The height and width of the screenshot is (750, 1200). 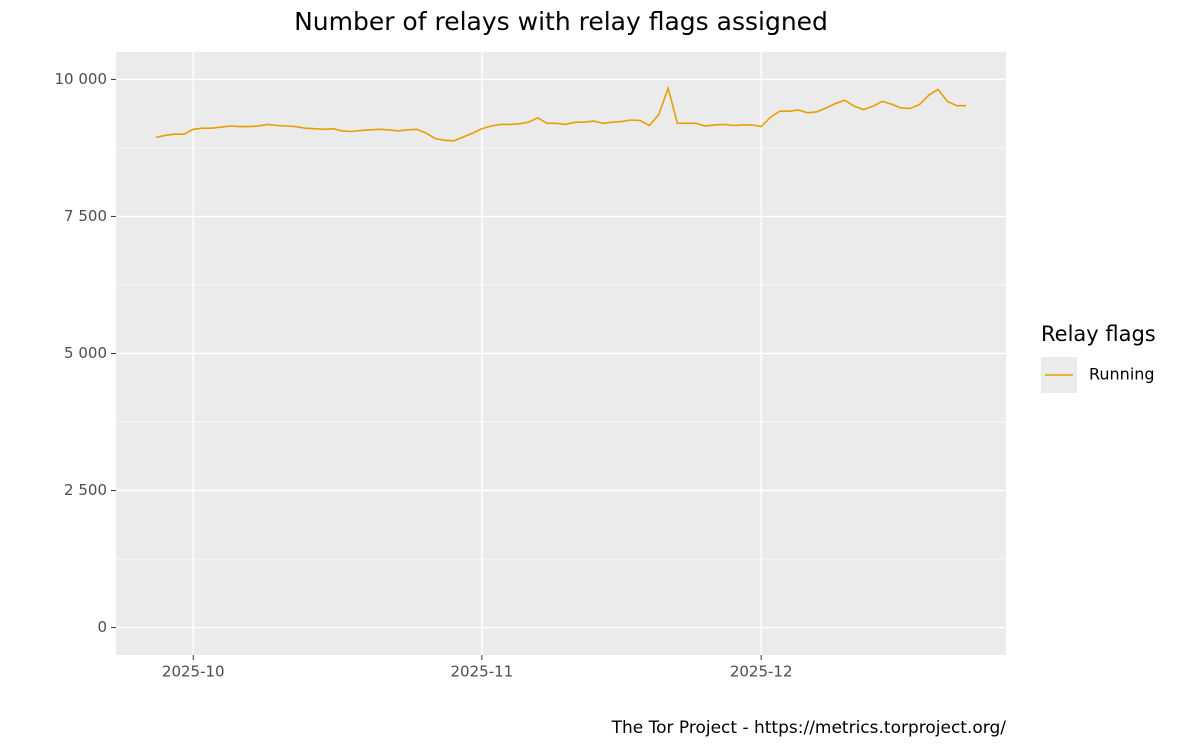 I want to click on y-tick-label: 10 000, so click(x=81, y=79).